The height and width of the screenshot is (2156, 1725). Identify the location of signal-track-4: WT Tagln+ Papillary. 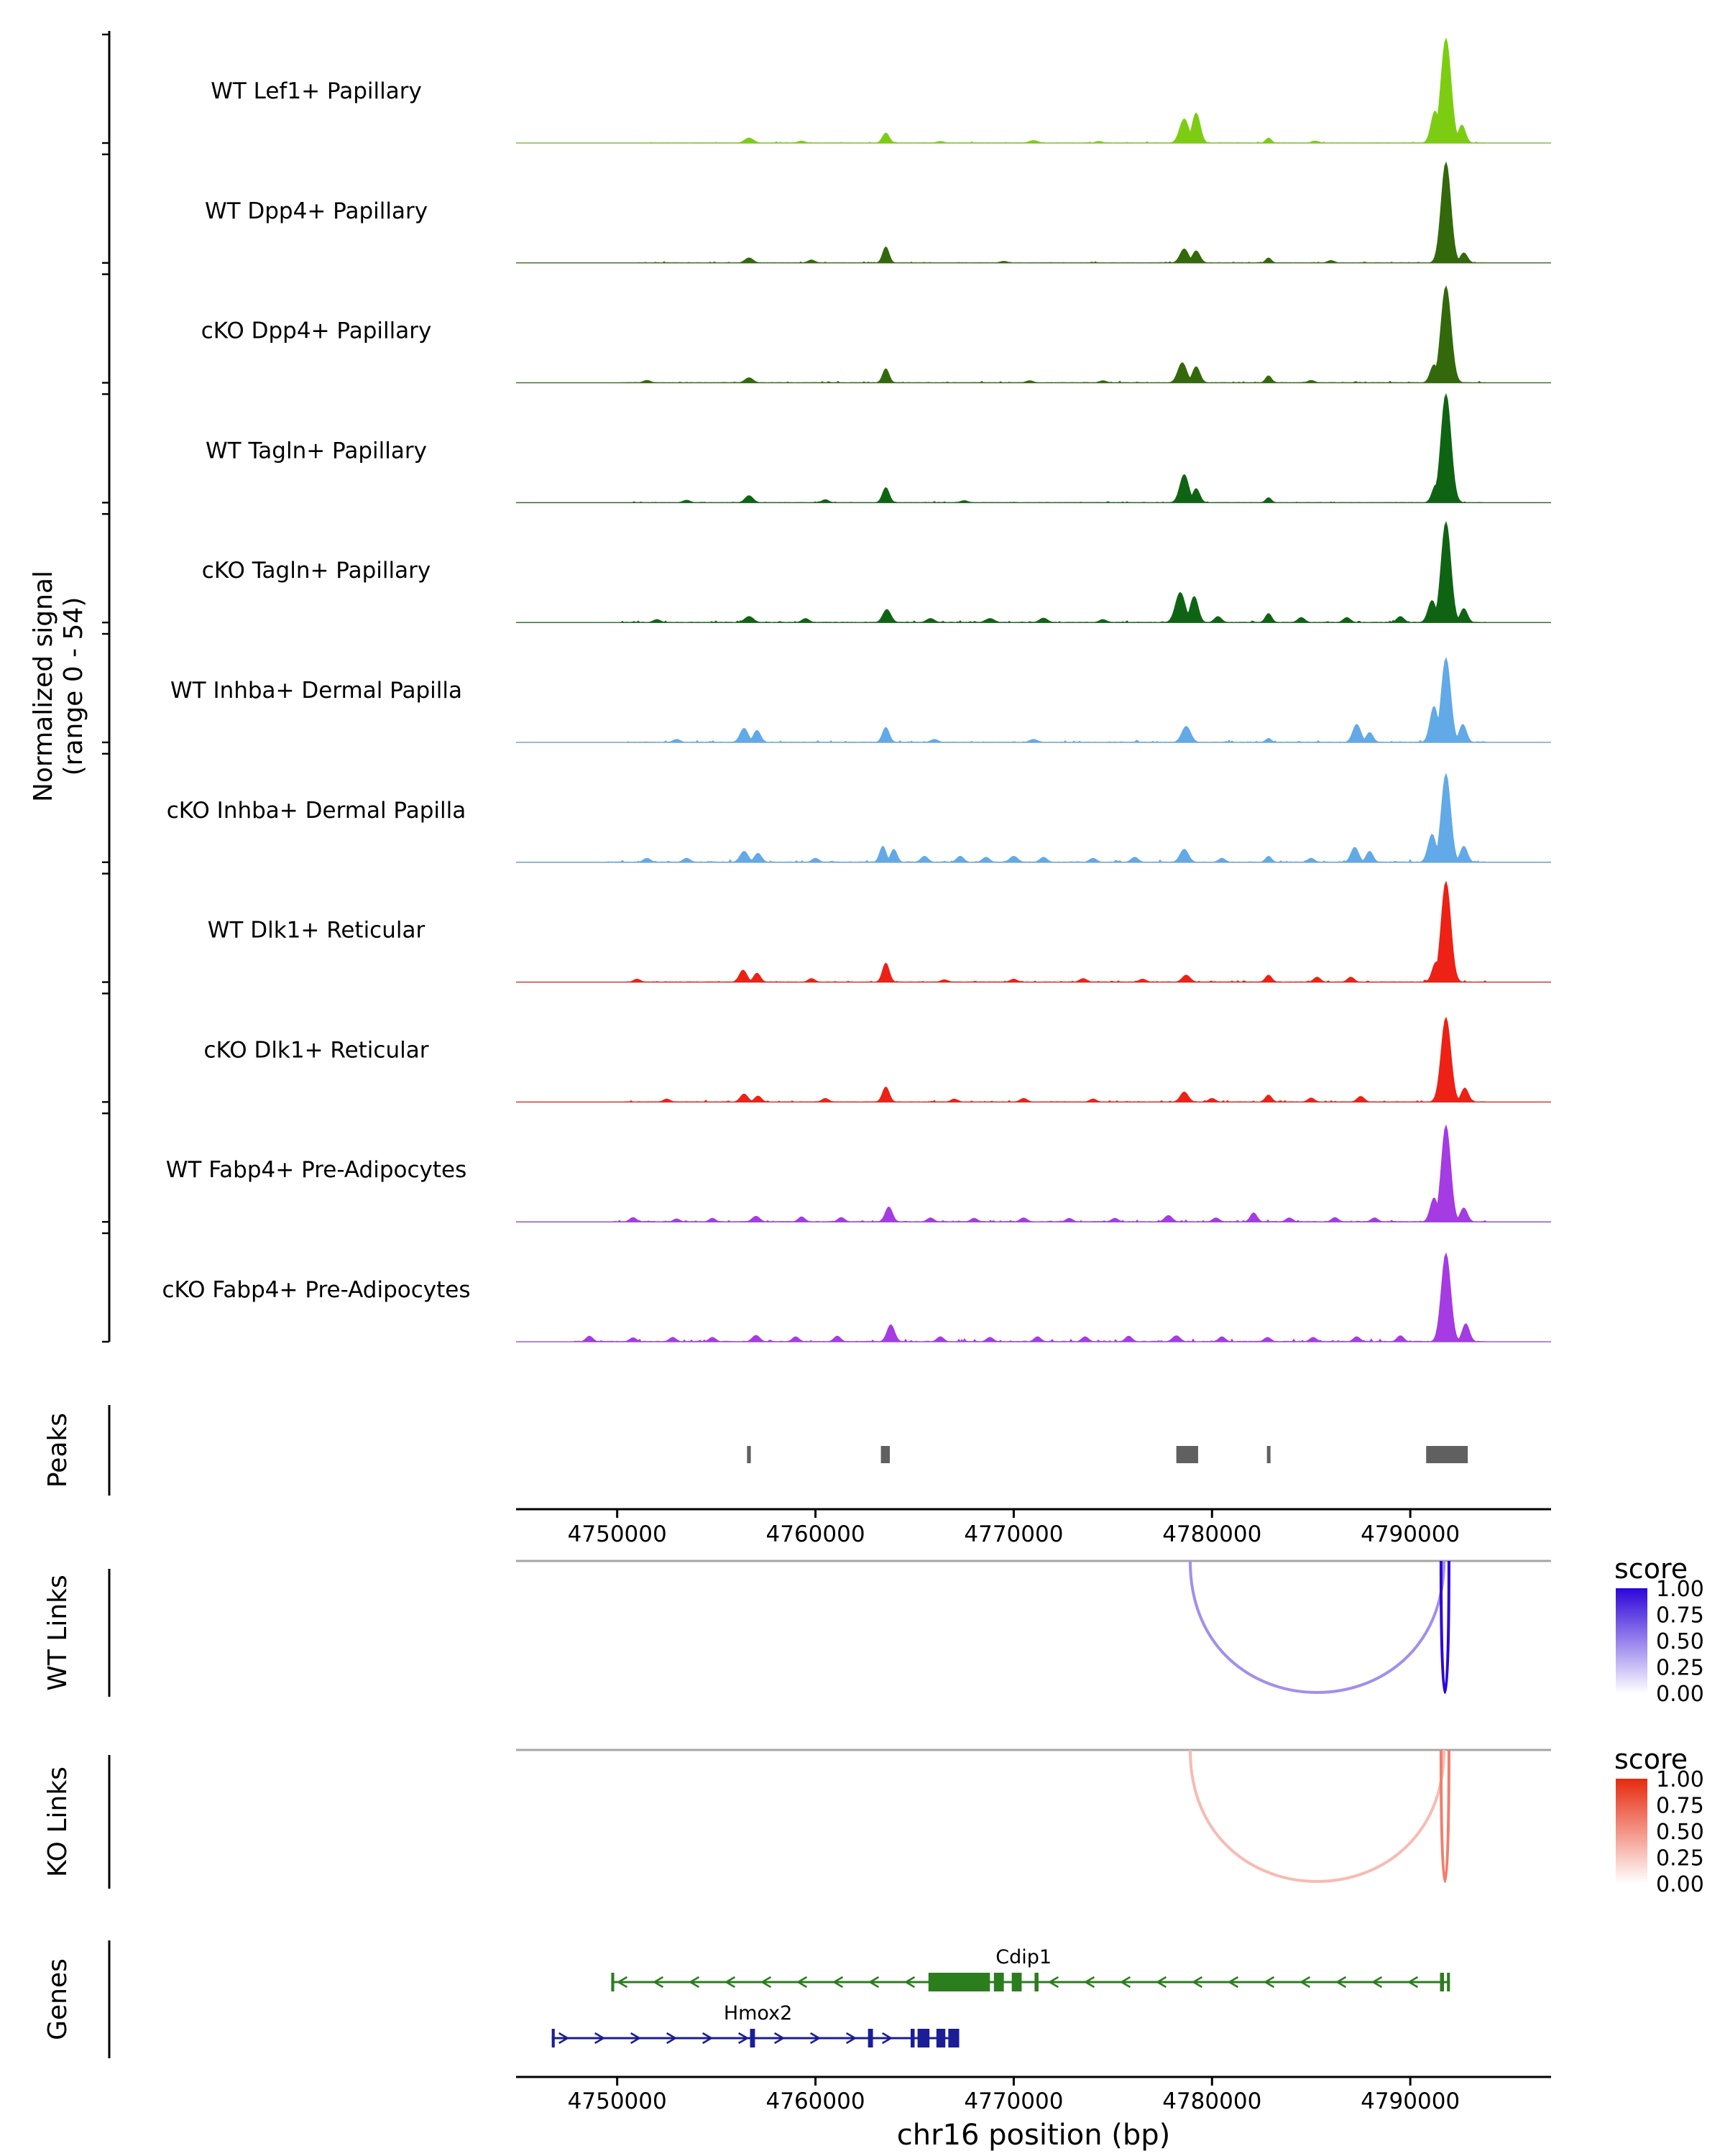
(878, 448).